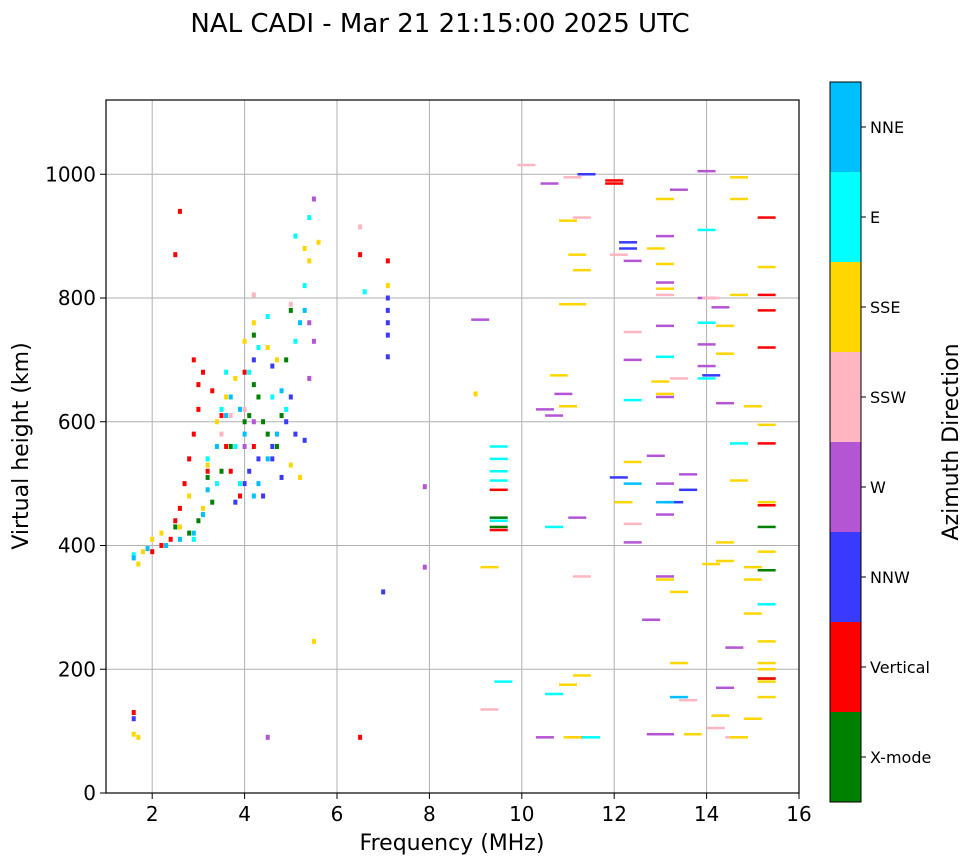  I want to click on x-axis-ticks: 2 4 6 8 10 12 14 16, so click(479, 809).